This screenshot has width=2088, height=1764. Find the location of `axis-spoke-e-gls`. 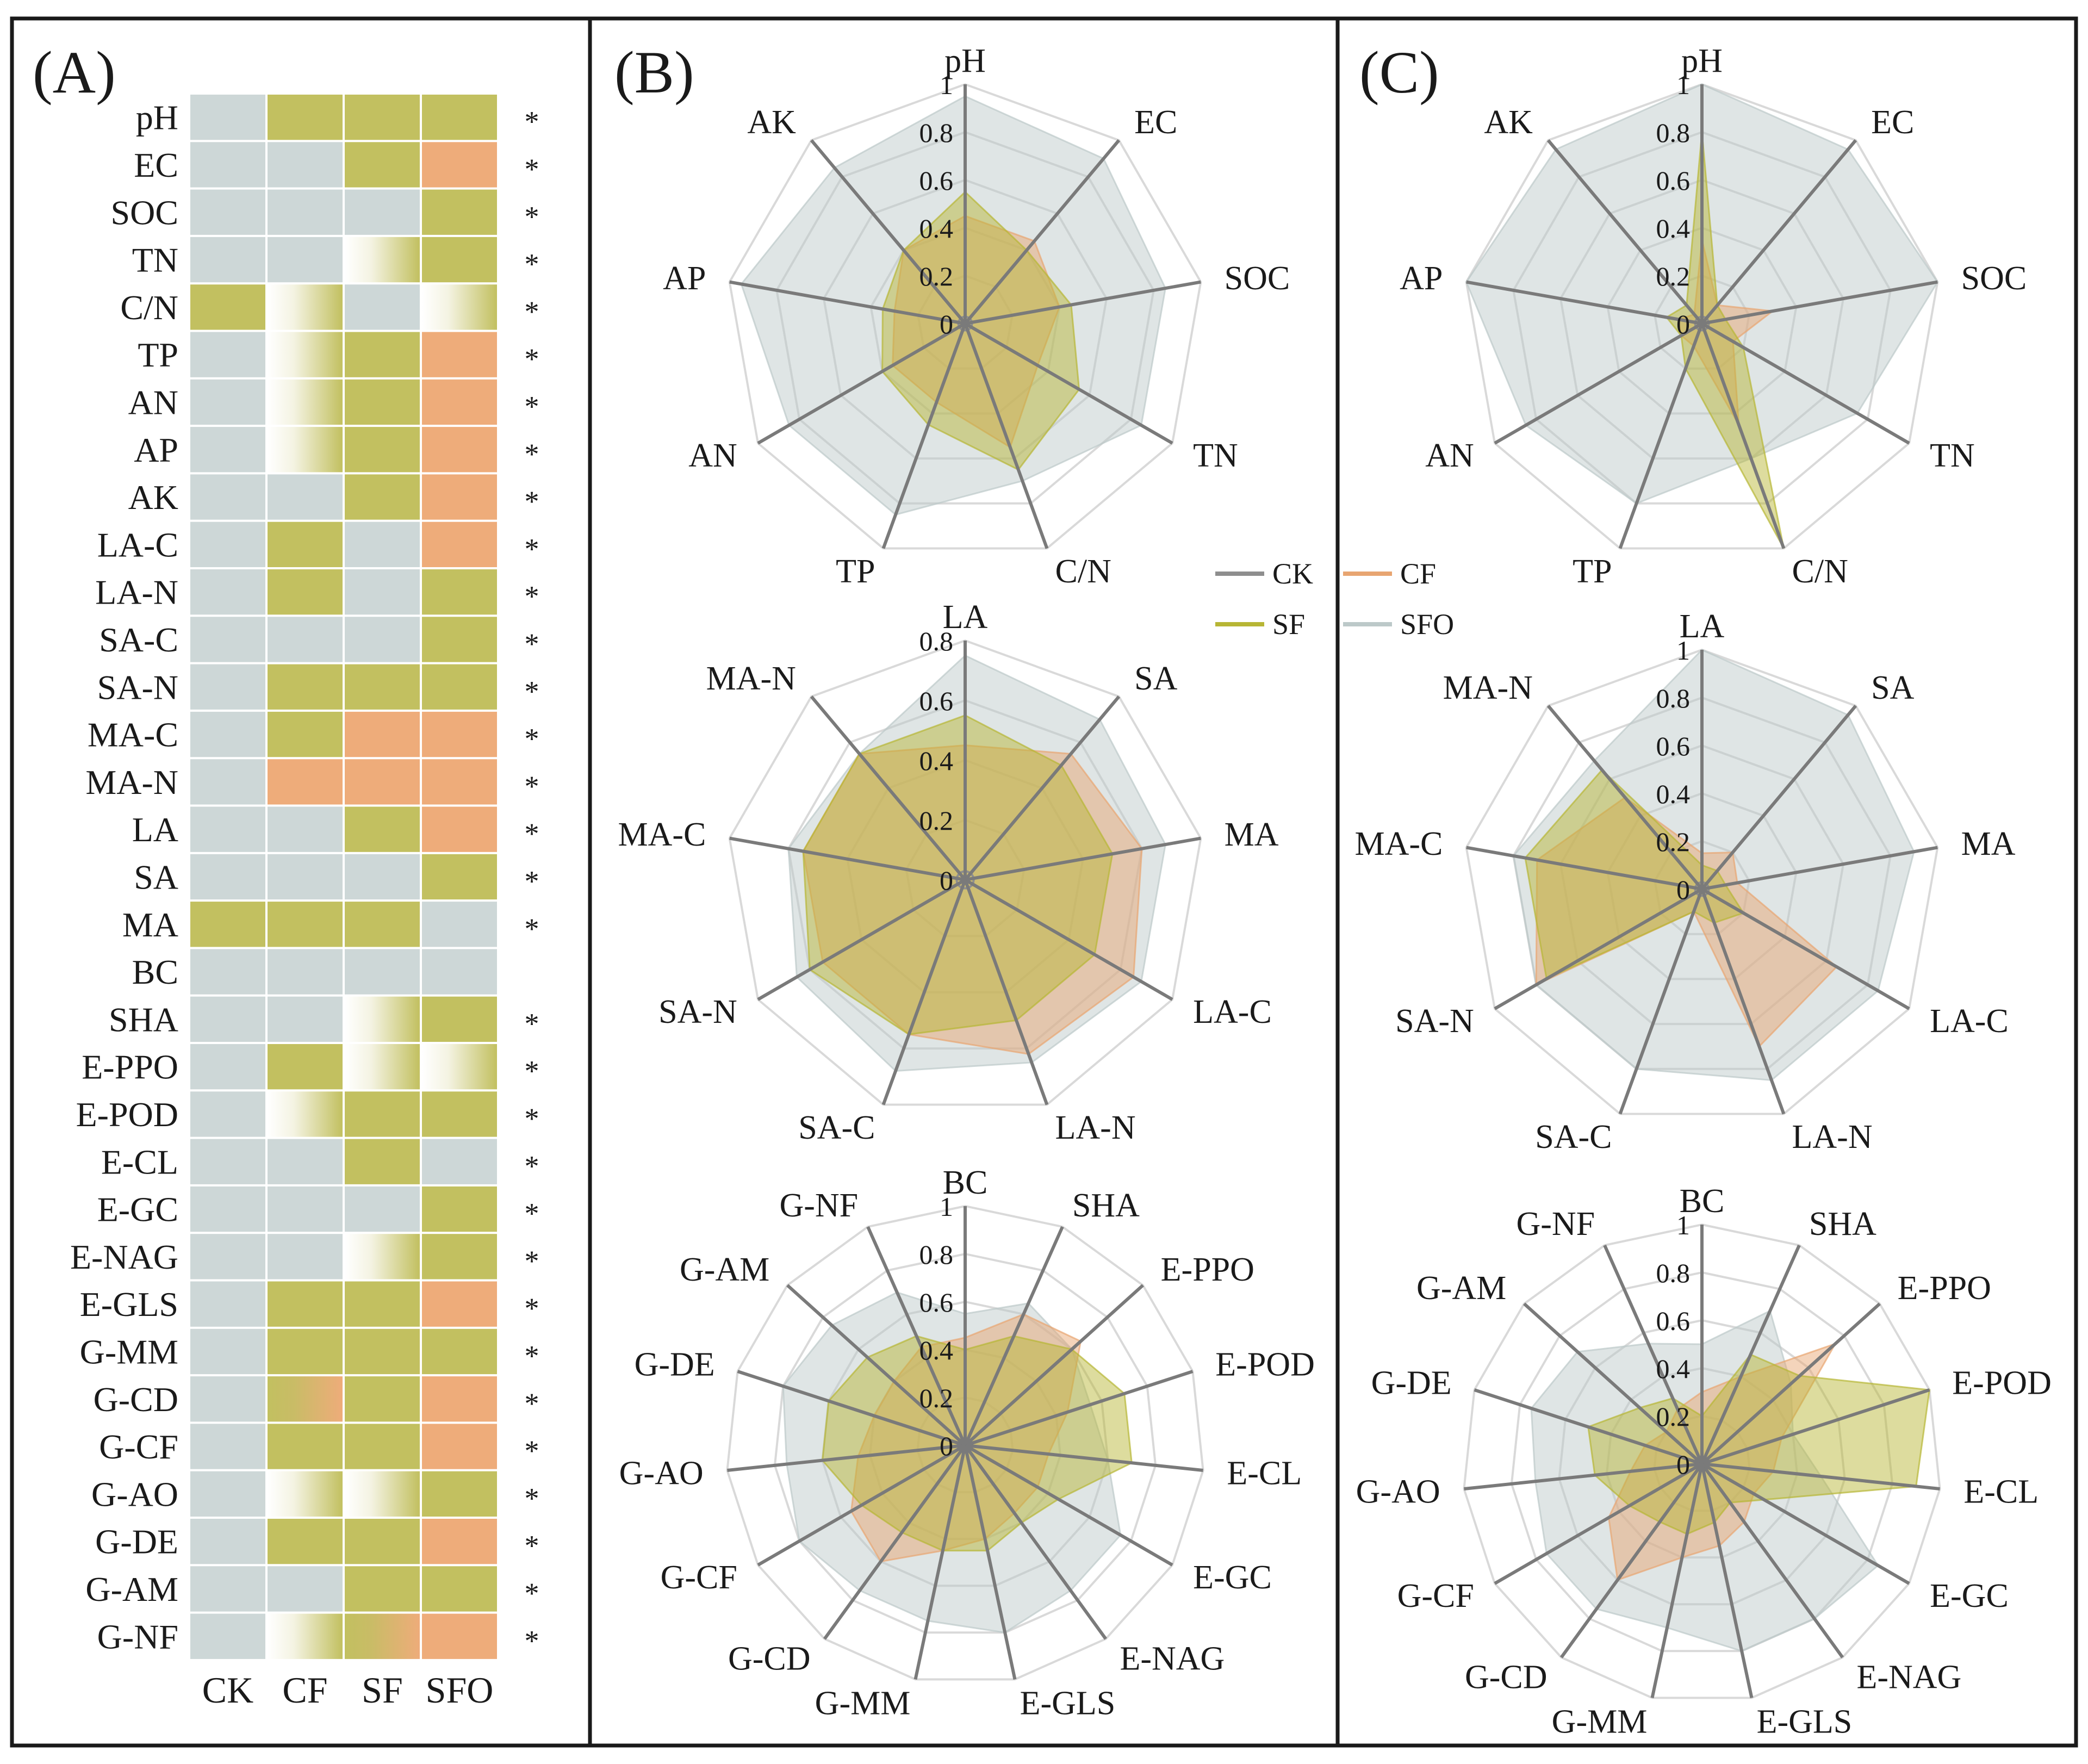

axis-spoke-e-gls is located at coordinates (990, 1562).